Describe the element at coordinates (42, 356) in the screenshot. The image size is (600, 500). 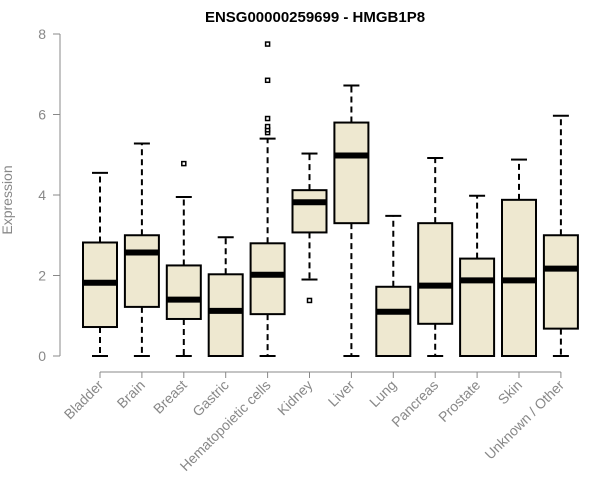
I see `y-tick-label: 0` at that location.